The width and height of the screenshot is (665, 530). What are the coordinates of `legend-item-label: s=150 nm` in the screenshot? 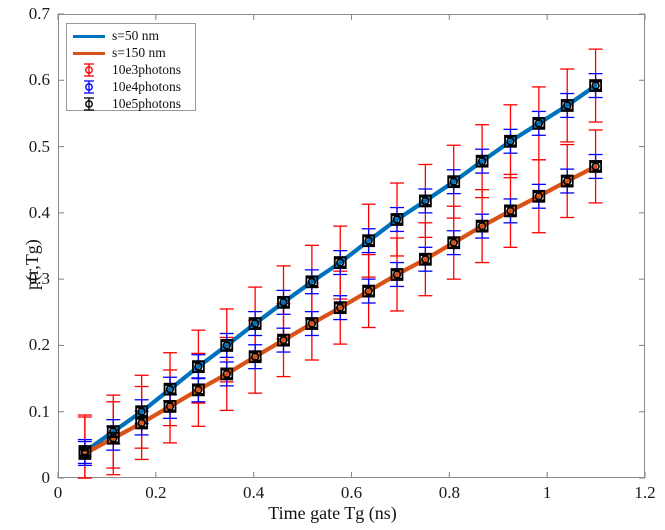 It's located at (139, 53).